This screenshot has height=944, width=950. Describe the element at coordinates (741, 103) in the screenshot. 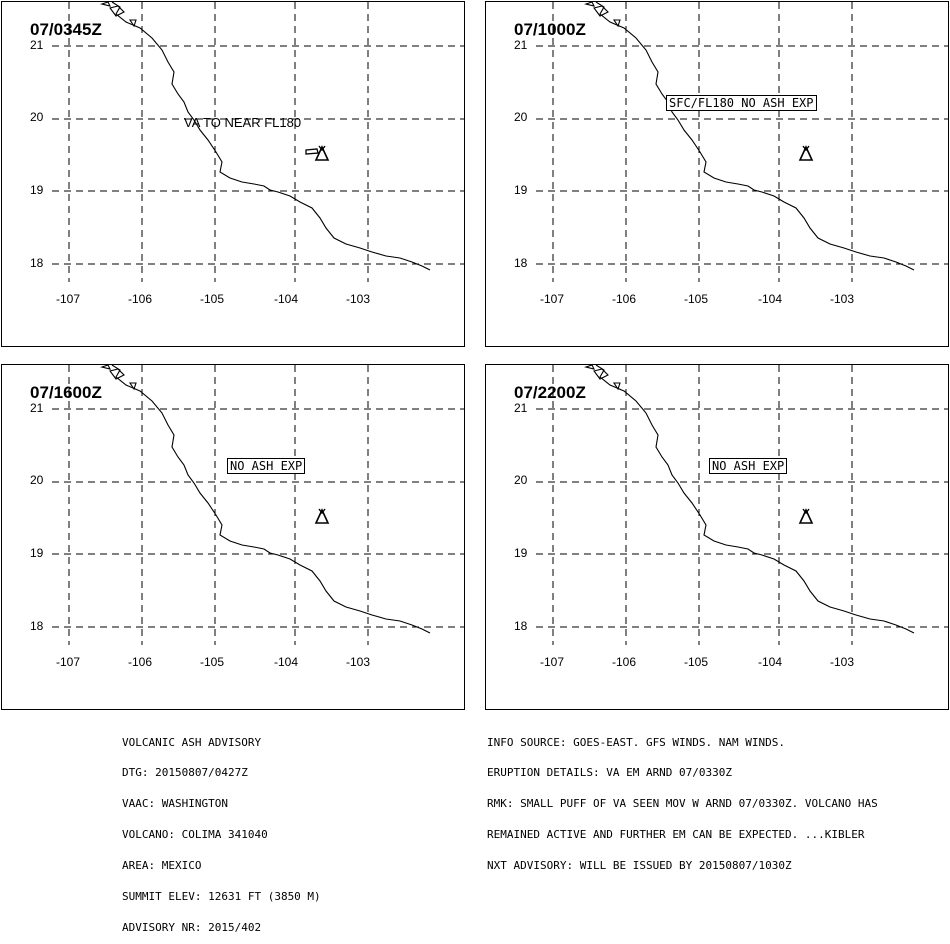

I see `ash-label: SFC/FL180 NO ASH EXP` at that location.